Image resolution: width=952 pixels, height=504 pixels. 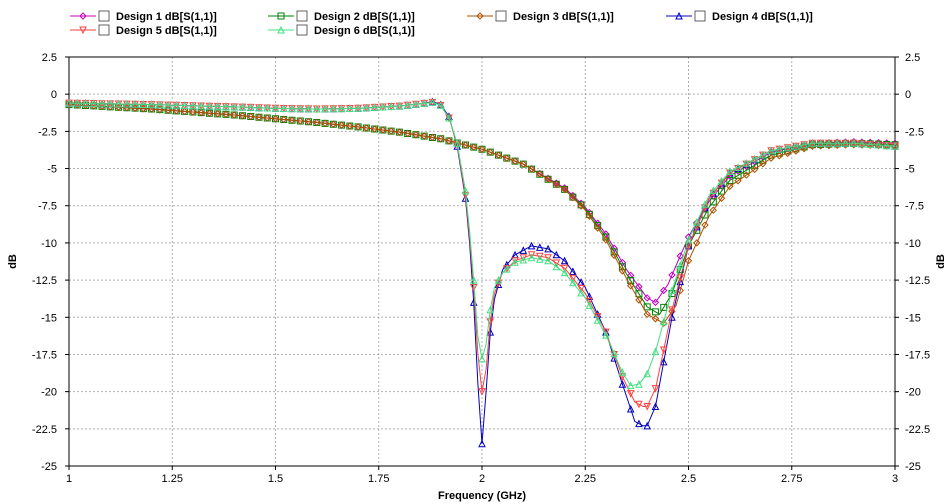 I want to click on y-tick-label-right: -25, so click(x=913, y=467).